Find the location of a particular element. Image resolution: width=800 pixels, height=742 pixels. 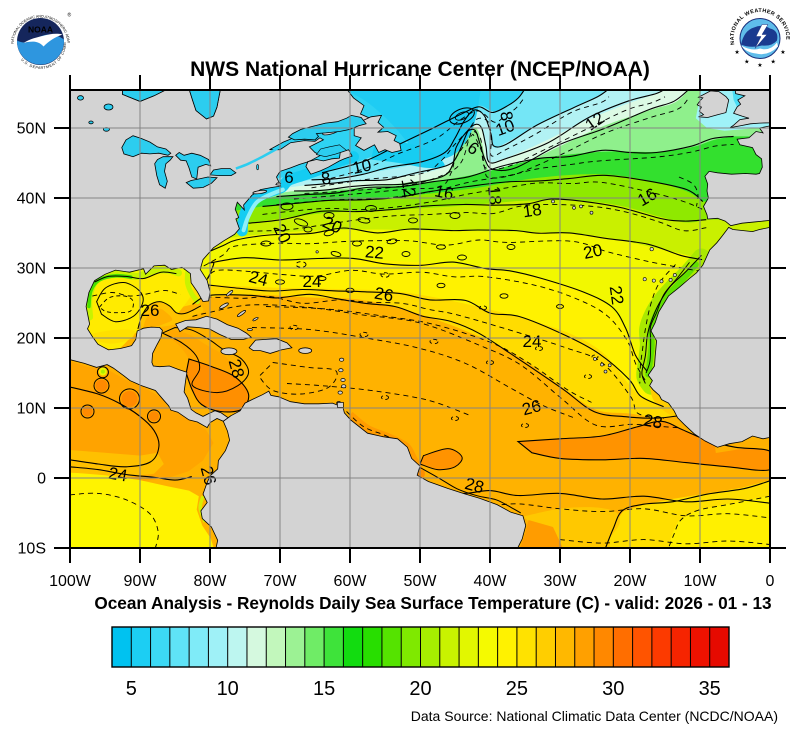

svg-text: 40W is located at coordinates (491, 581).